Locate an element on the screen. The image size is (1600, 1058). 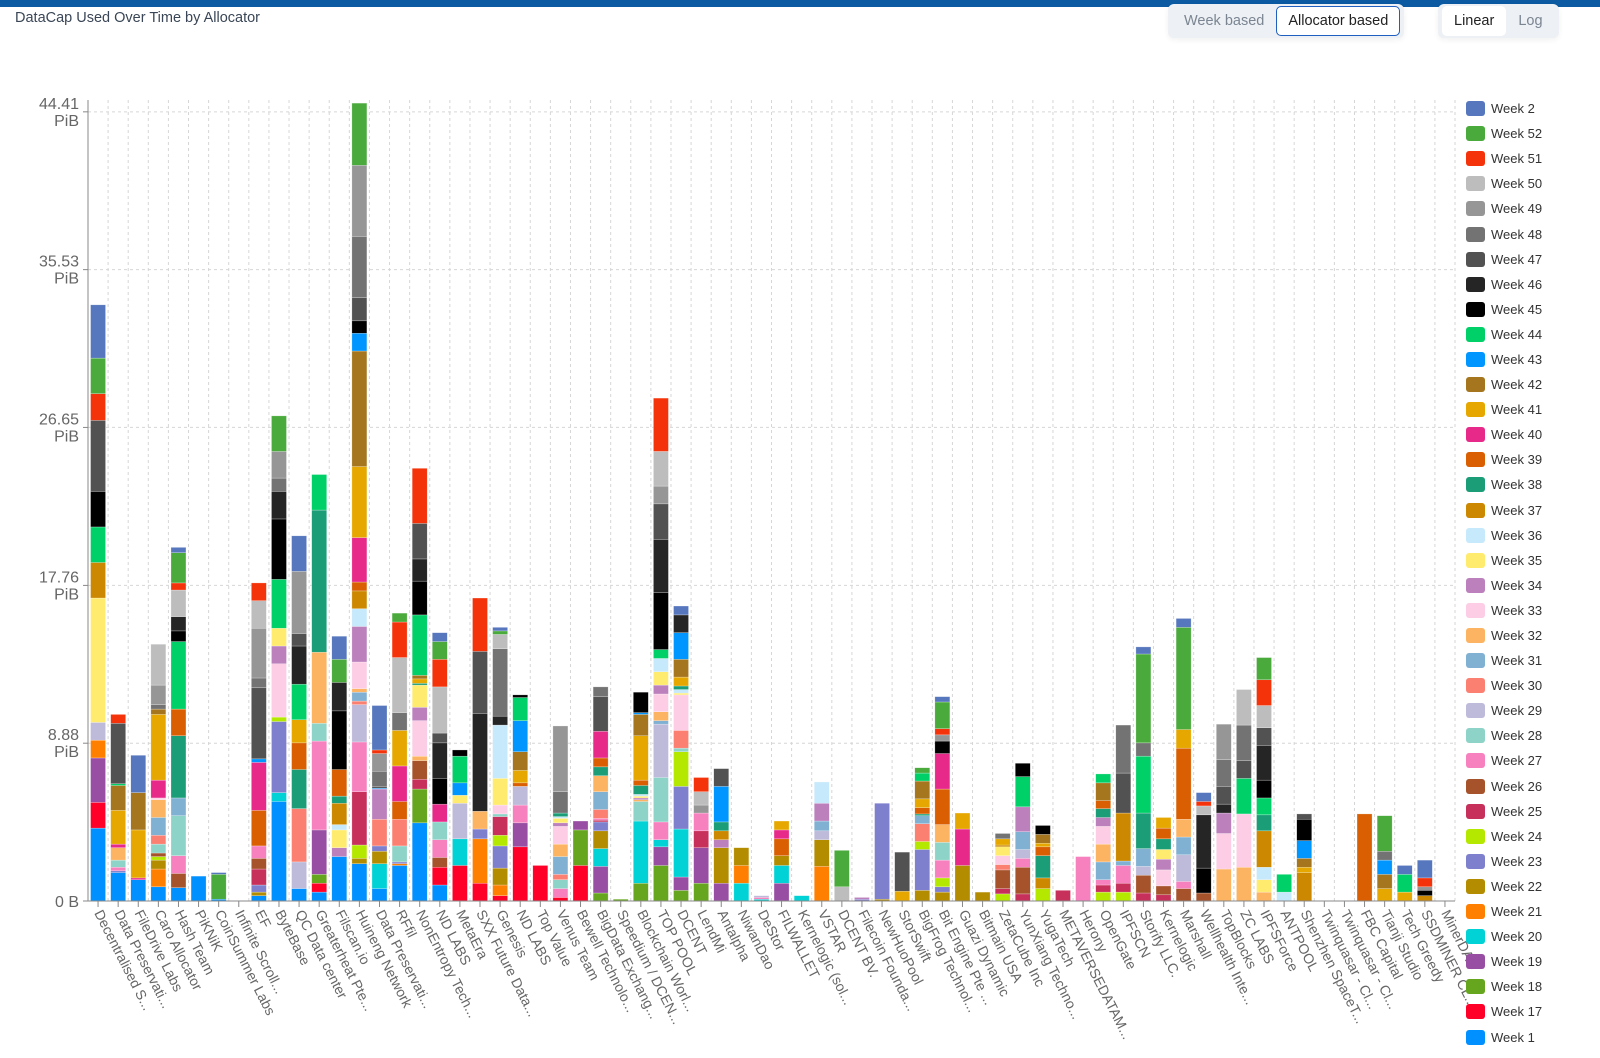
legend-item: Week 24 is located at coordinates (1504, 836).